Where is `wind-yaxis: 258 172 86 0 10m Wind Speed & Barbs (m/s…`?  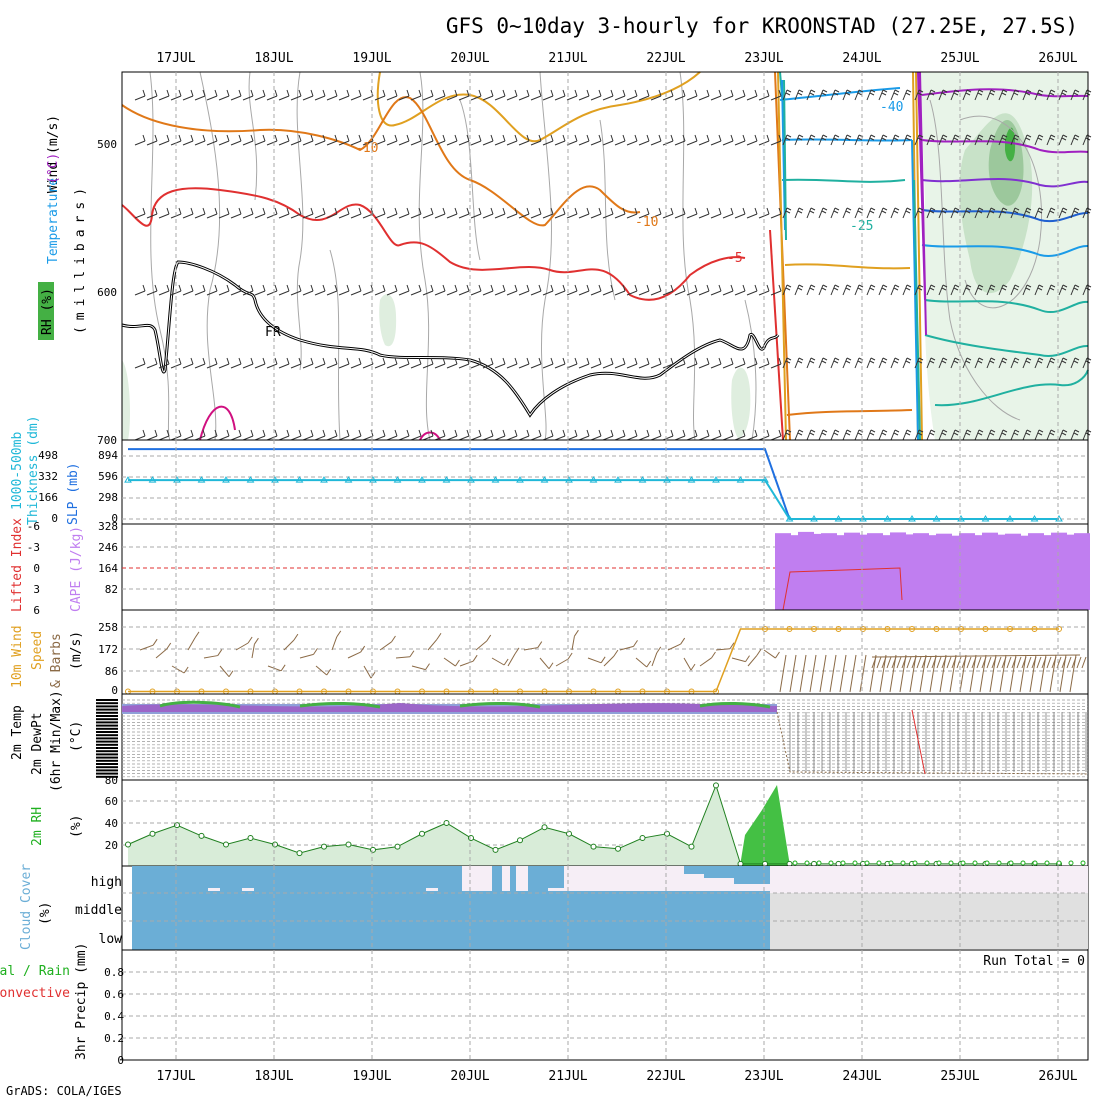
wind-yaxis: 258 172 86 0 10m Wind Speed & Barbs (m/s… is located at coordinates (64, 659).